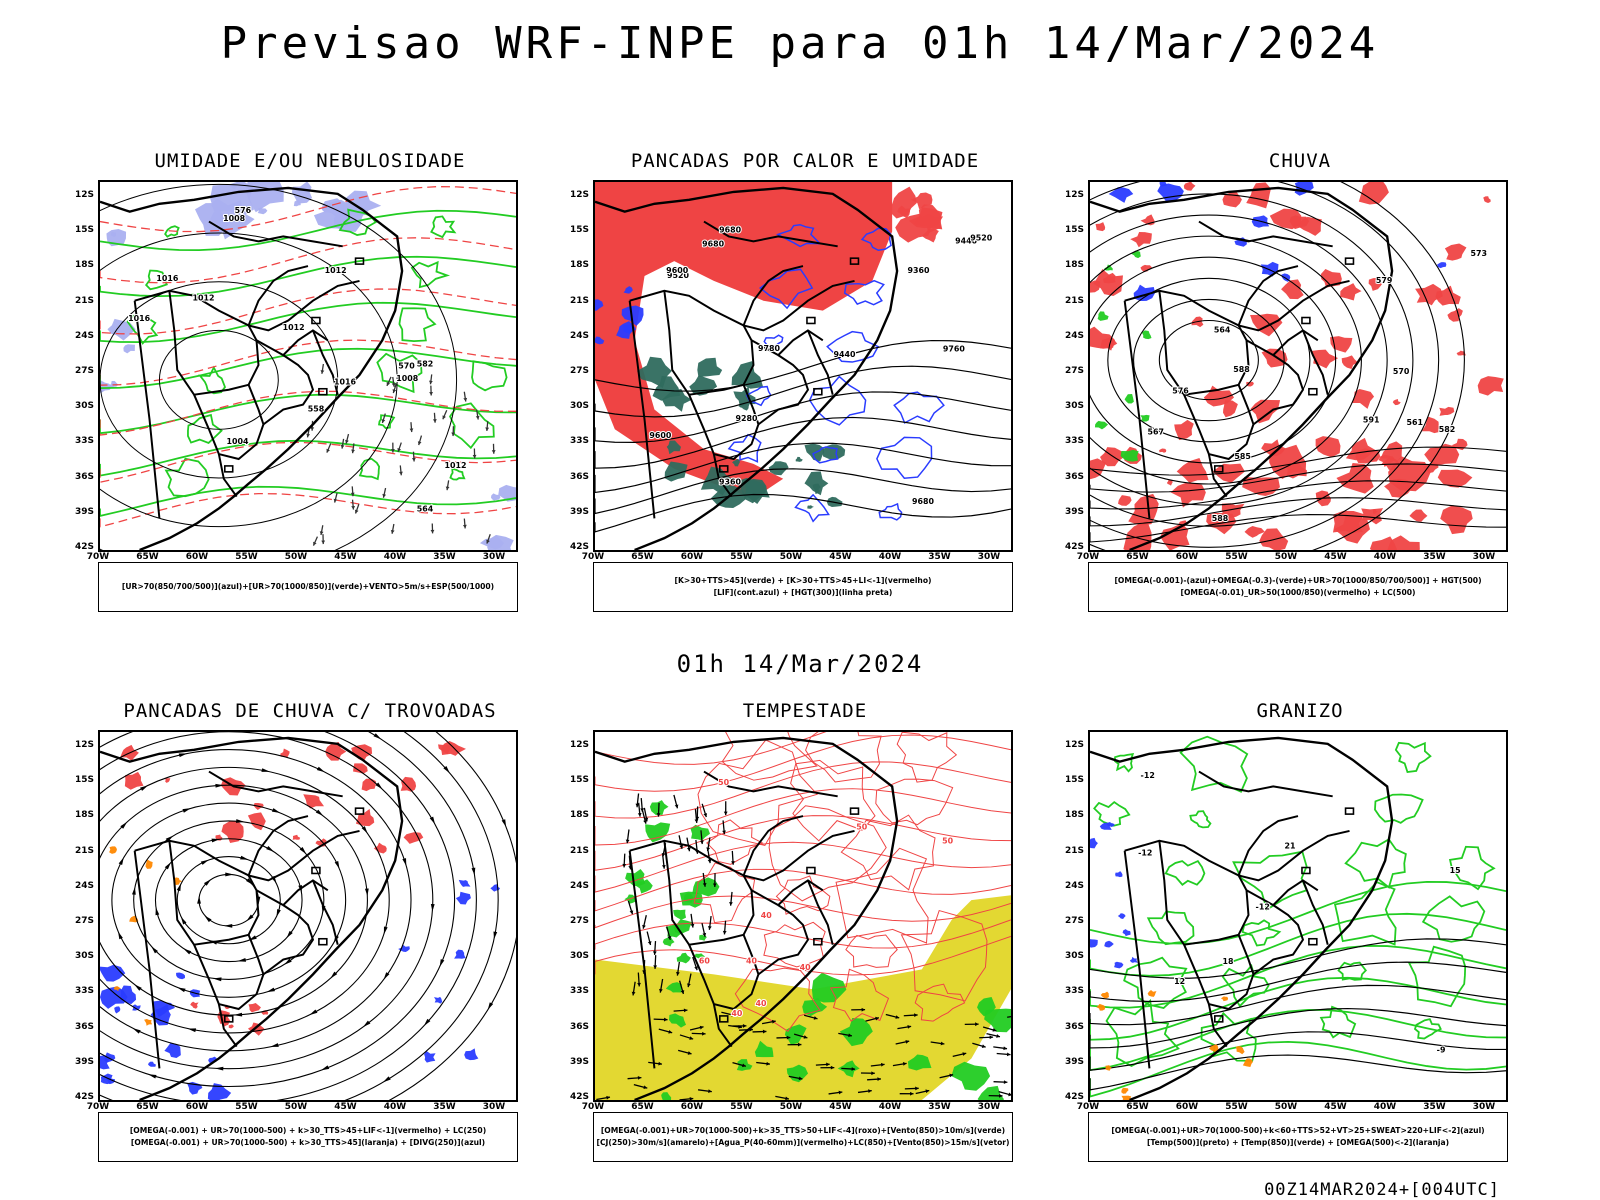  What do you see at coordinates (1074, 335) in the screenshot?
I see `lat-tick-label: 24S` at bounding box center [1074, 335].